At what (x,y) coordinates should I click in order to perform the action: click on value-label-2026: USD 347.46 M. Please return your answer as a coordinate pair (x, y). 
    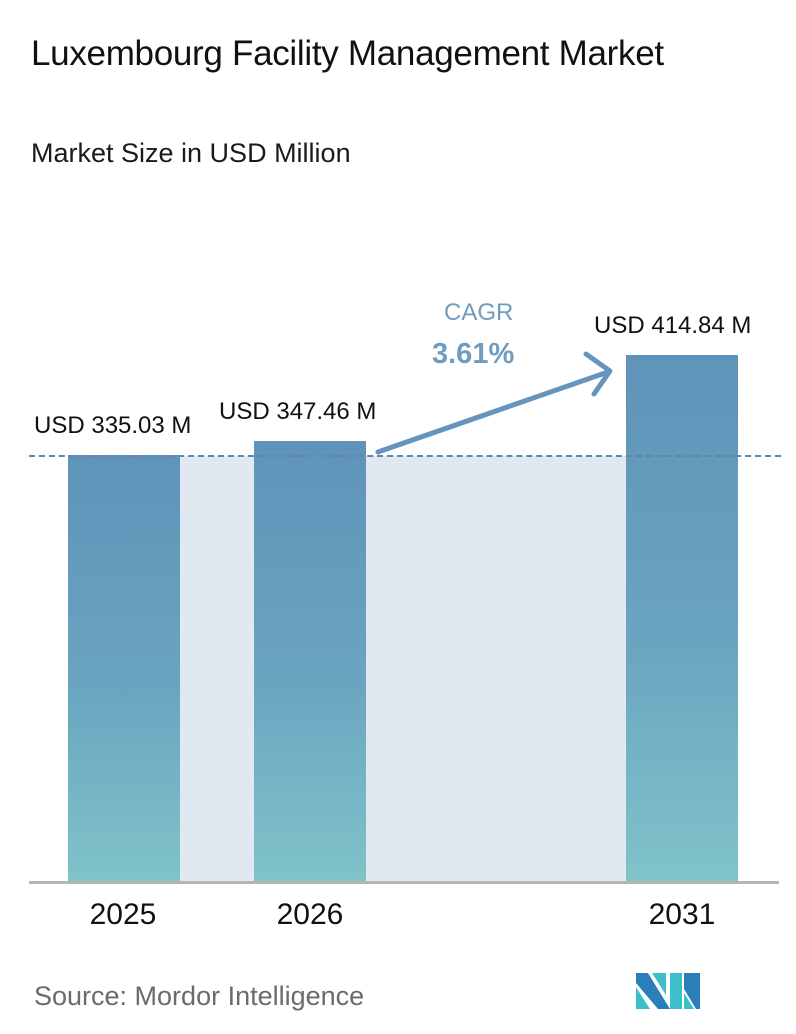
    Looking at the image, I should click on (298, 411).